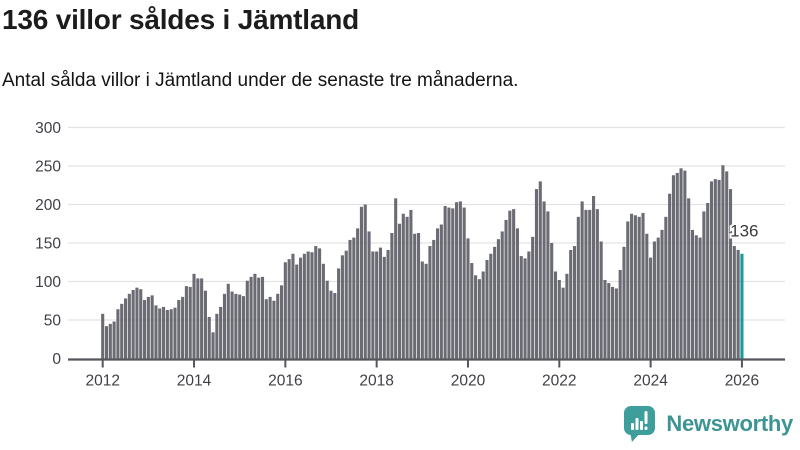  I want to click on speech-bubble-tail, so click(636, 437).